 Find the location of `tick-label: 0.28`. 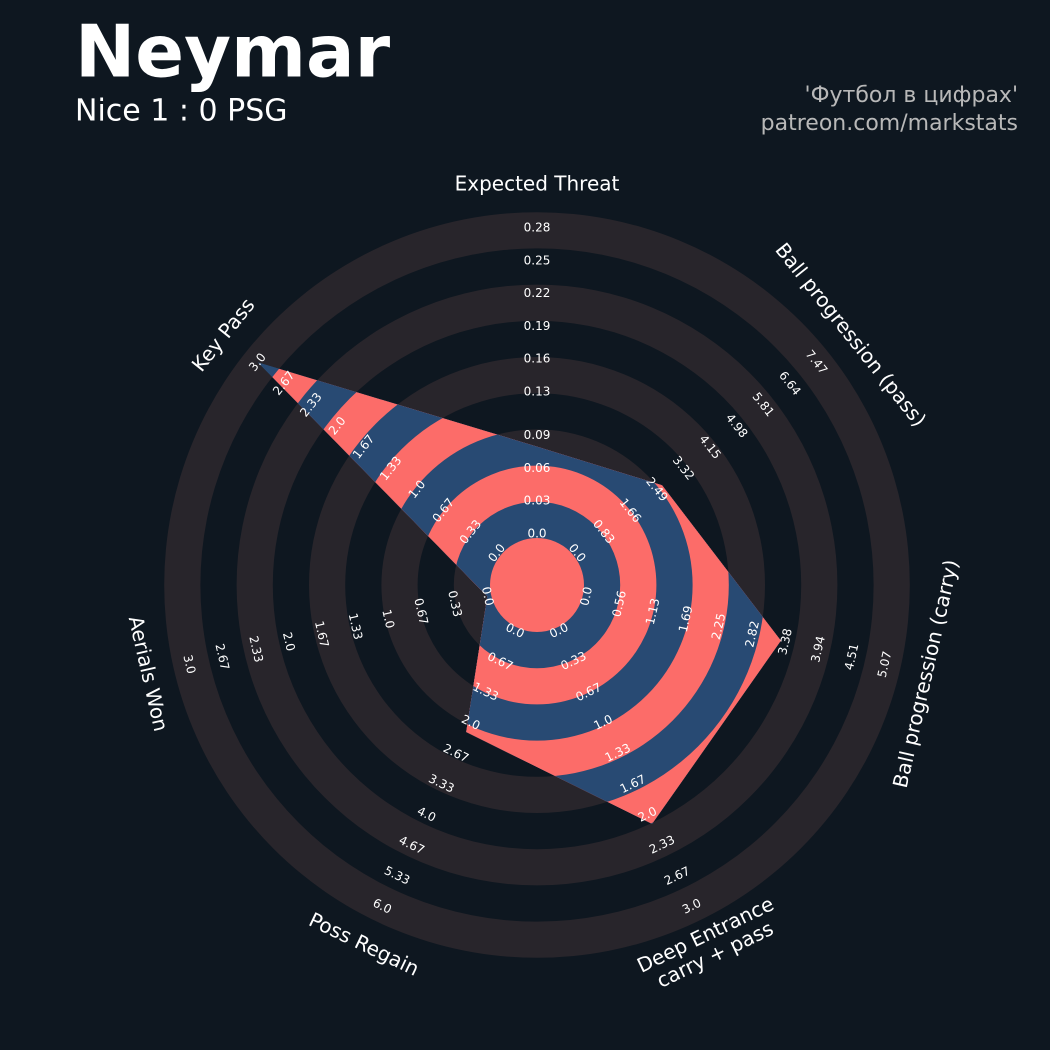

tick-label: 0.28 is located at coordinates (537, 228).